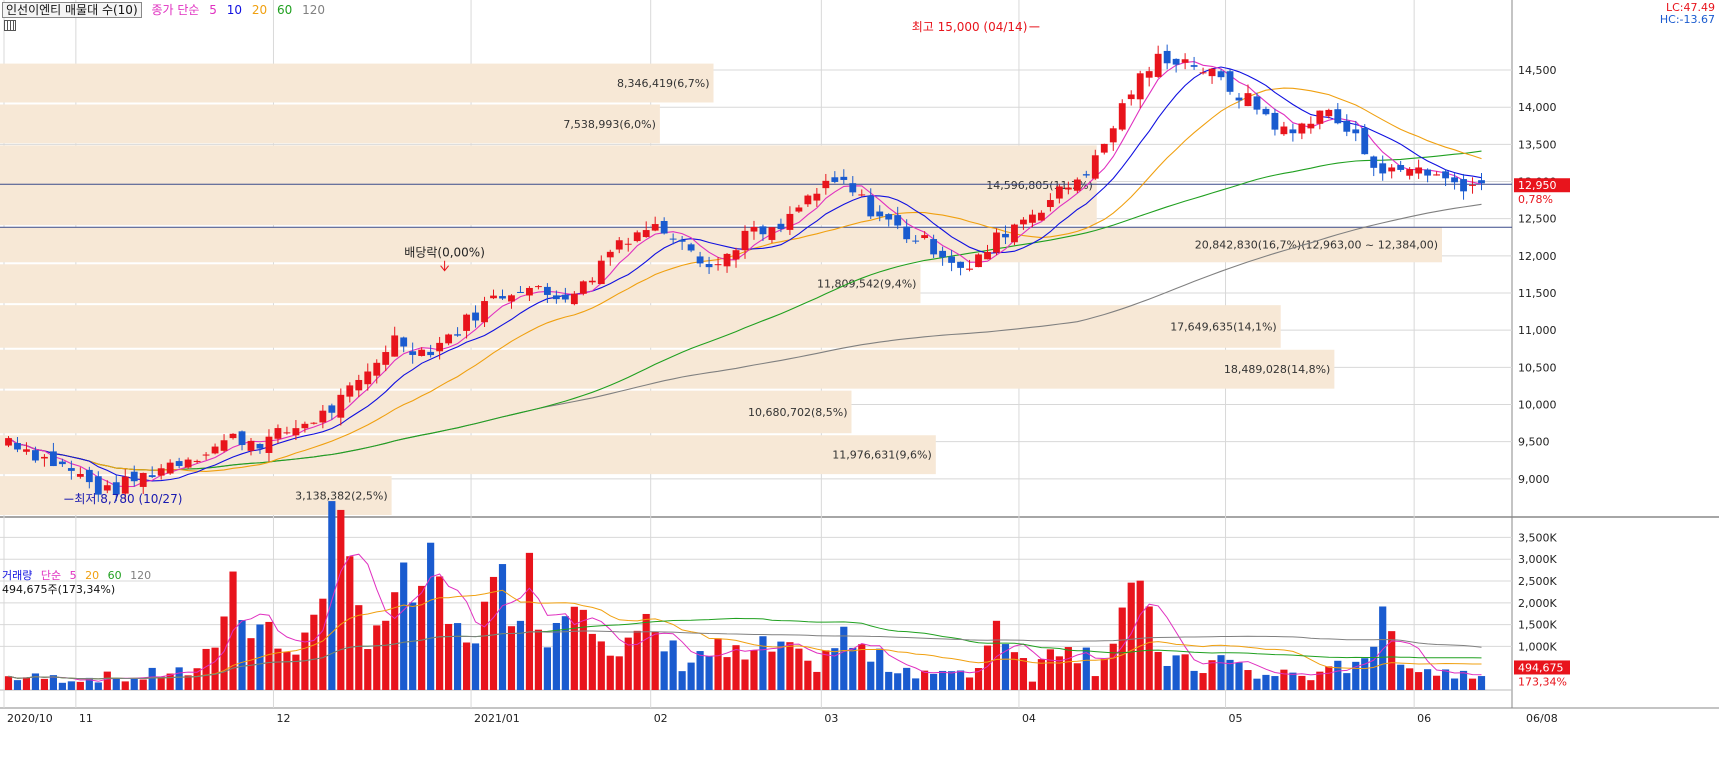  I want to click on ma-period-5: 5, so click(213, 10).